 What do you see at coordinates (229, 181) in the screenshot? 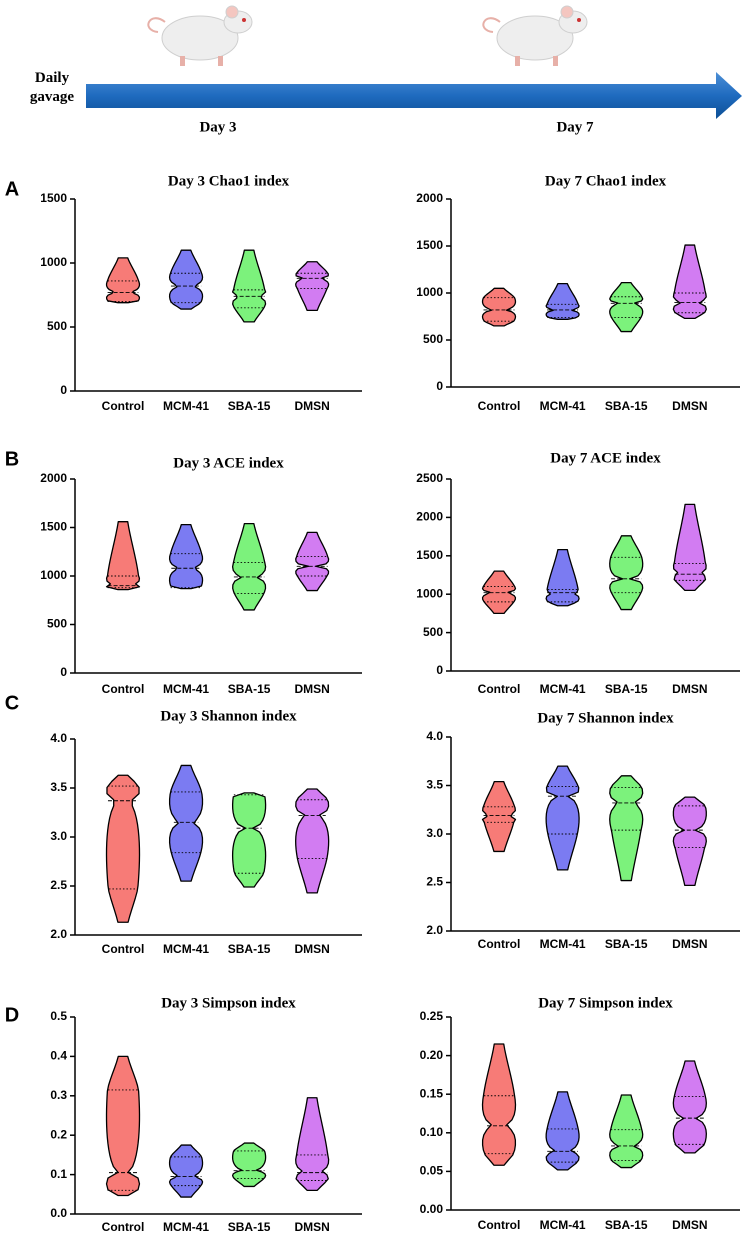
I see `chart-title: Day 3 Chao1 index` at bounding box center [229, 181].